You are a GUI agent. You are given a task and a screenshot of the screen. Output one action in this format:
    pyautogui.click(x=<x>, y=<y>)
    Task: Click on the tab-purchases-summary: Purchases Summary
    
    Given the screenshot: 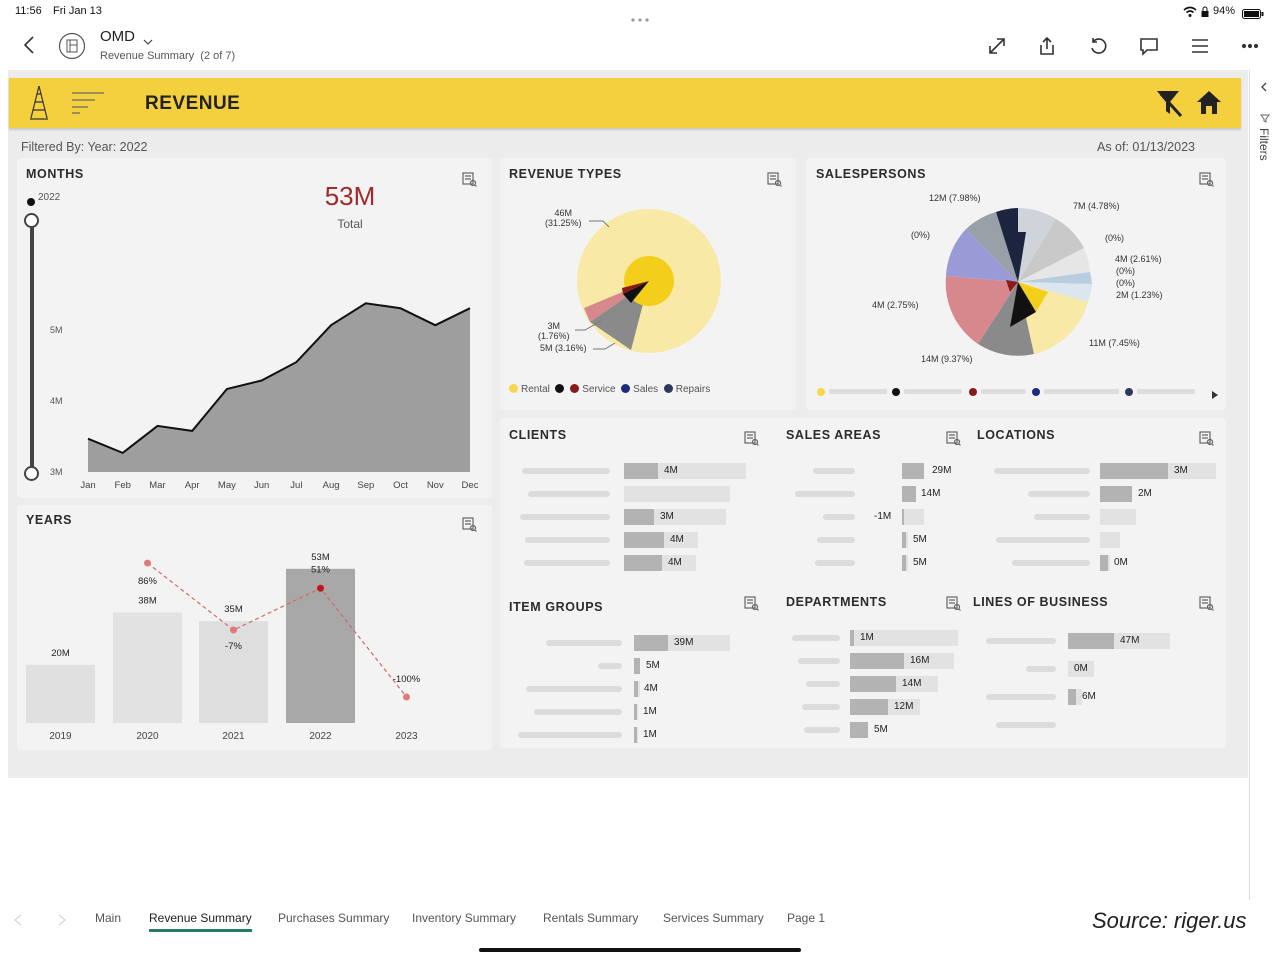 What is the action you would take?
    pyautogui.click(x=334, y=918)
    